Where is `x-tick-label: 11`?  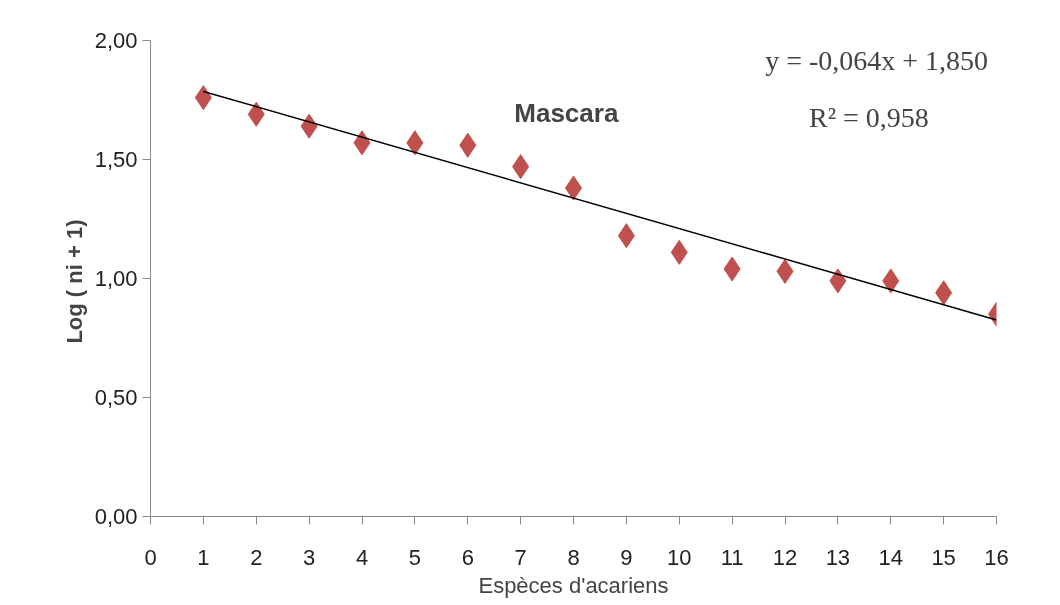
x-tick-label: 11 is located at coordinates (732, 557).